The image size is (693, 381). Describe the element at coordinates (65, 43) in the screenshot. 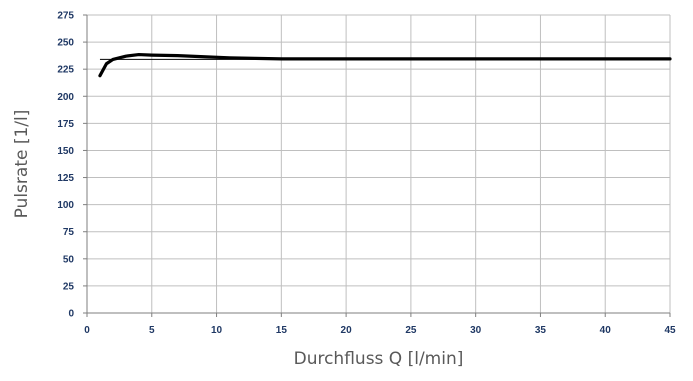

I see `y-tick-label: 250` at that location.